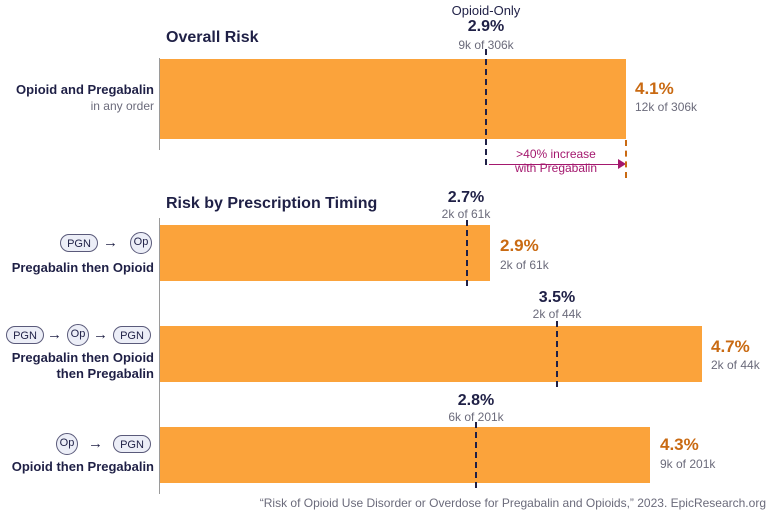  I want to click on row2-ref-line, so click(557, 354).